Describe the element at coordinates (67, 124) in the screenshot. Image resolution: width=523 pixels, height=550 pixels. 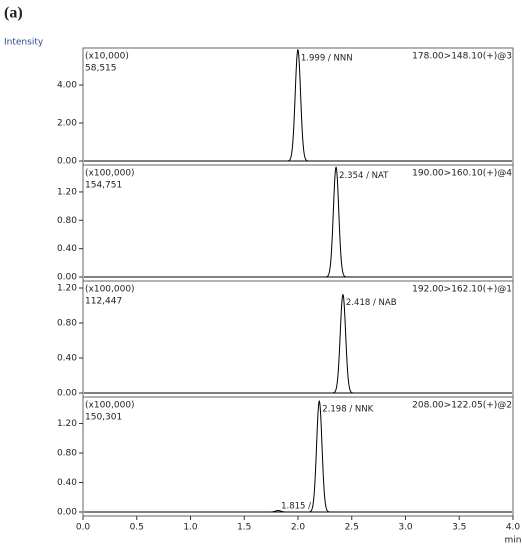
I see `y-tick-label: 2.00` at that location.